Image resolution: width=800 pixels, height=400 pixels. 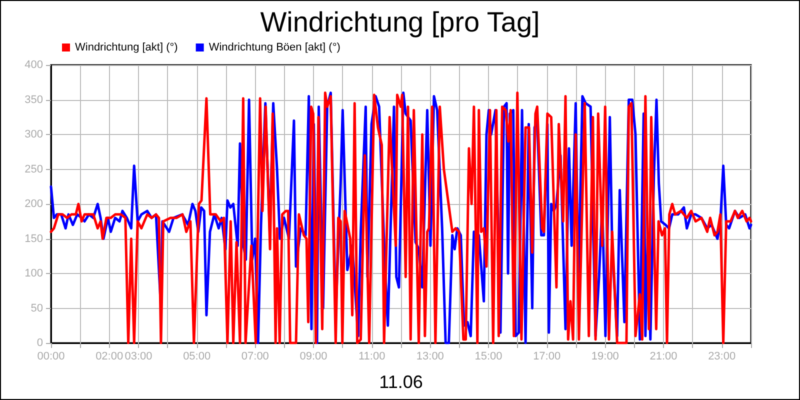 What do you see at coordinates (39, 343) in the screenshot?
I see `y-tick-label: 0` at bounding box center [39, 343].